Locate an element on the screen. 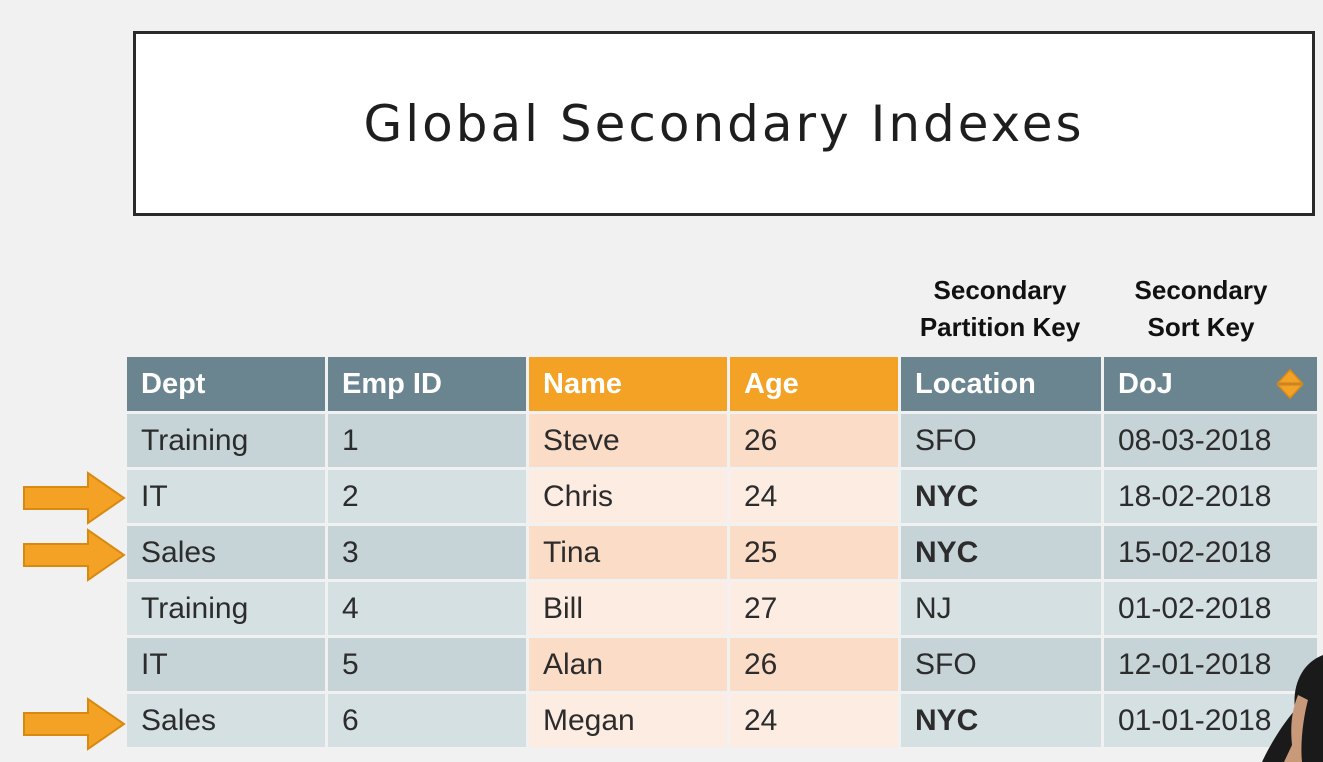 This screenshot has width=1323, height=762. presenter-silhouette is located at coordinates (1292, 708).